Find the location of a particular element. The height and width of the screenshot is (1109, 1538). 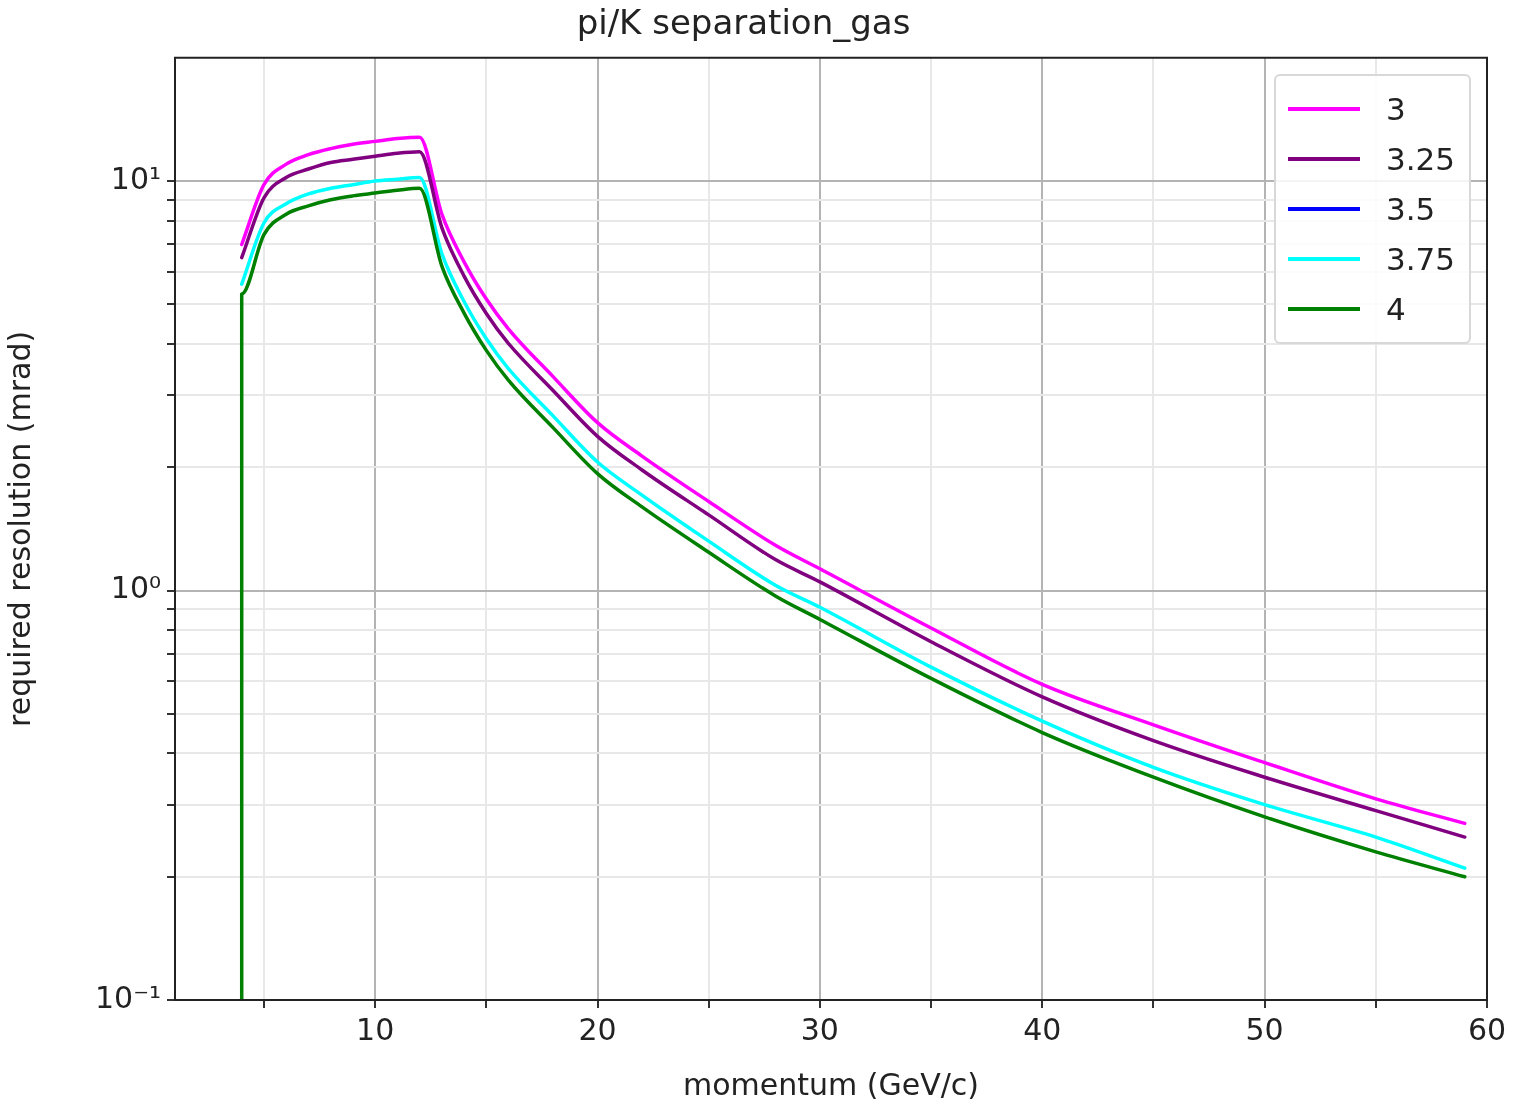

x-tick-label: 30 is located at coordinates (819, 1029).